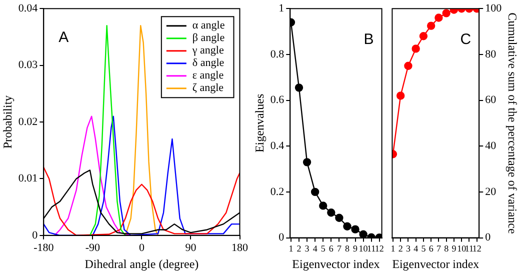  Describe the element at coordinates (491, 146) in the screenshot. I see `y2-tick-label: 40` at that location.